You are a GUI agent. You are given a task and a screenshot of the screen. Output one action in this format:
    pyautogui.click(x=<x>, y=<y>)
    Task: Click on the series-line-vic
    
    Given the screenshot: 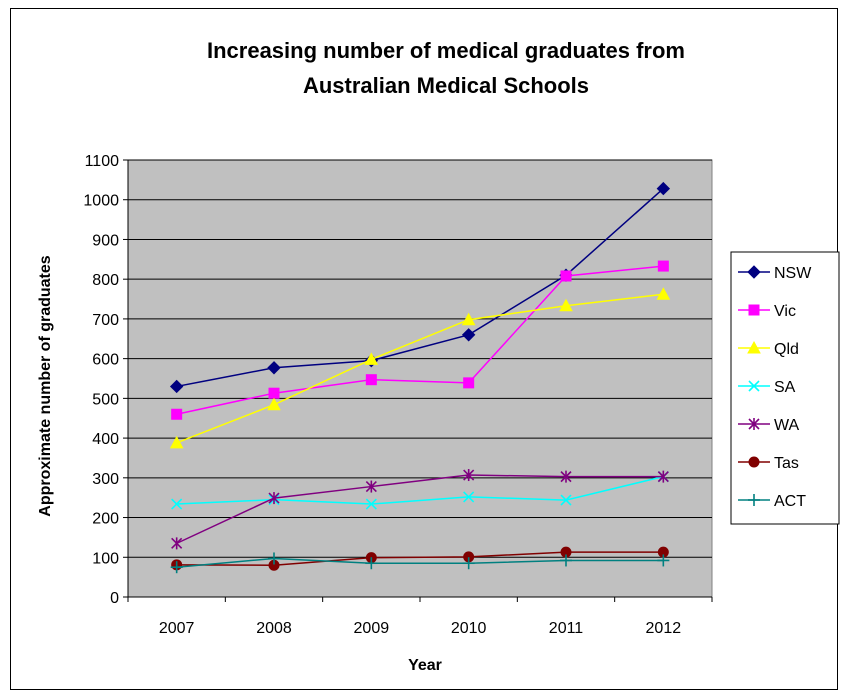 What is the action you would take?
    pyautogui.click(x=420, y=340)
    